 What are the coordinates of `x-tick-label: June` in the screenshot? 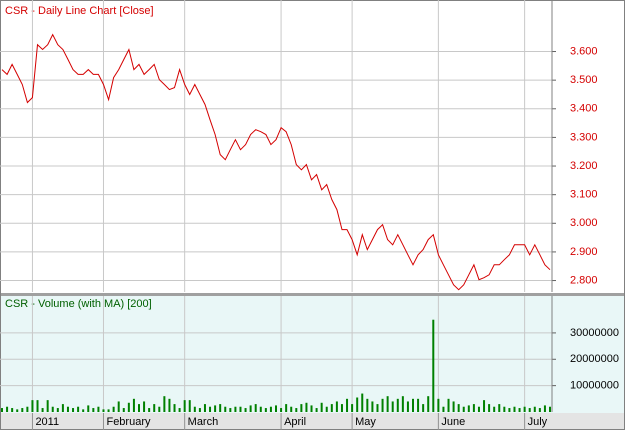 It's located at (453, 422).